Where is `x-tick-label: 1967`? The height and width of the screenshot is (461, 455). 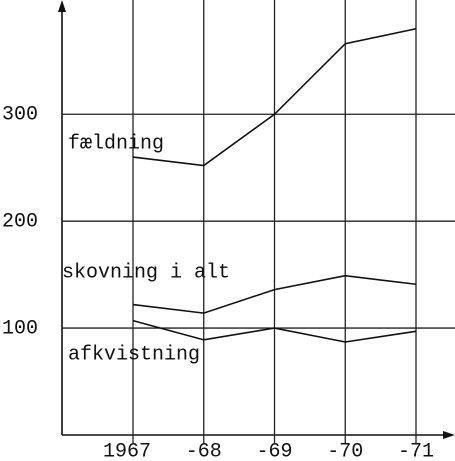
x-tick-label: 1967 is located at coordinates (127, 450).